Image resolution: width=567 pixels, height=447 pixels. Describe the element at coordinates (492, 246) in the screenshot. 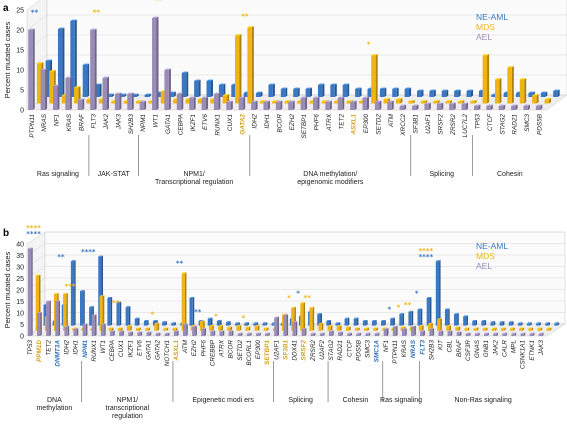

I see `legend-neaml: NE-AML` at that location.